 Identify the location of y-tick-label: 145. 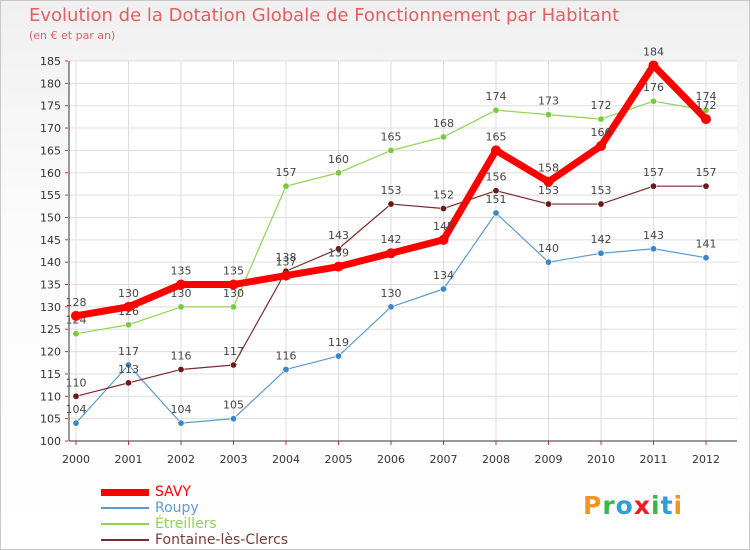
(50, 240).